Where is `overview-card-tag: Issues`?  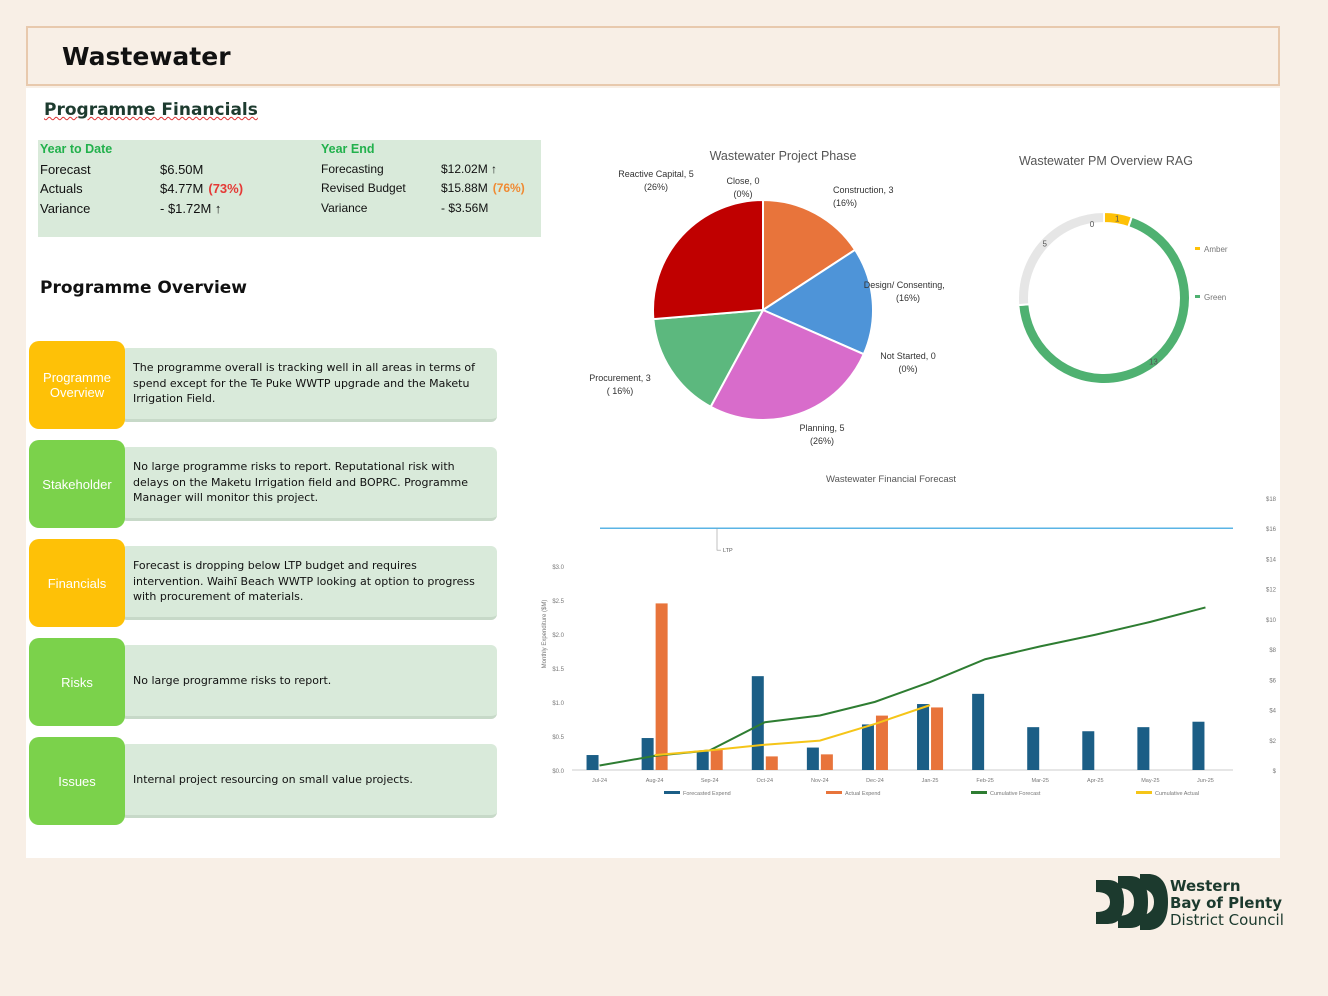
overview-card-tag: Issues is located at coordinates (77, 781).